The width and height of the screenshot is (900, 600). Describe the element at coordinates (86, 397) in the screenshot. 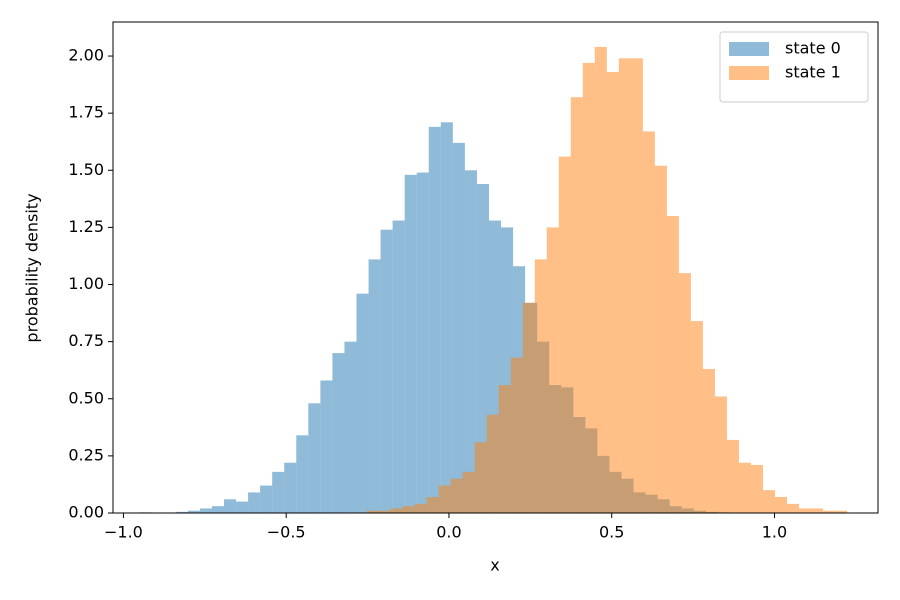

I see `y-tick-label: 0.50` at that location.